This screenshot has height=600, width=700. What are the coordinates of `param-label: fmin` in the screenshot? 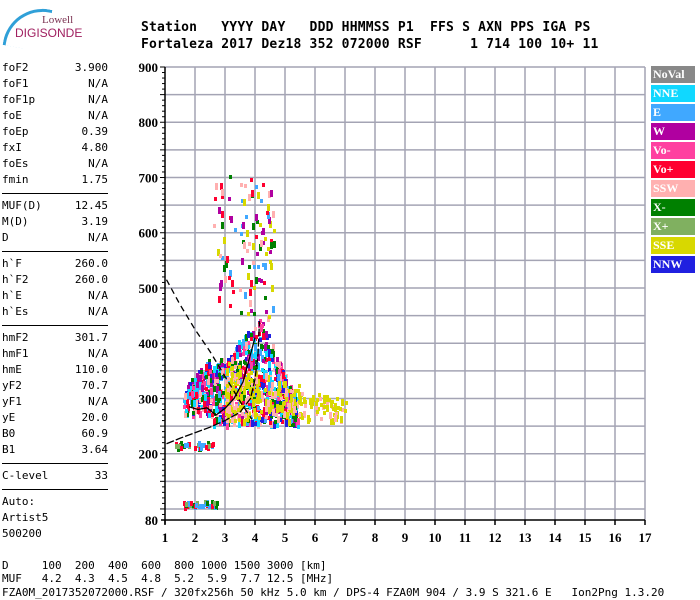 It's located at (15, 179).